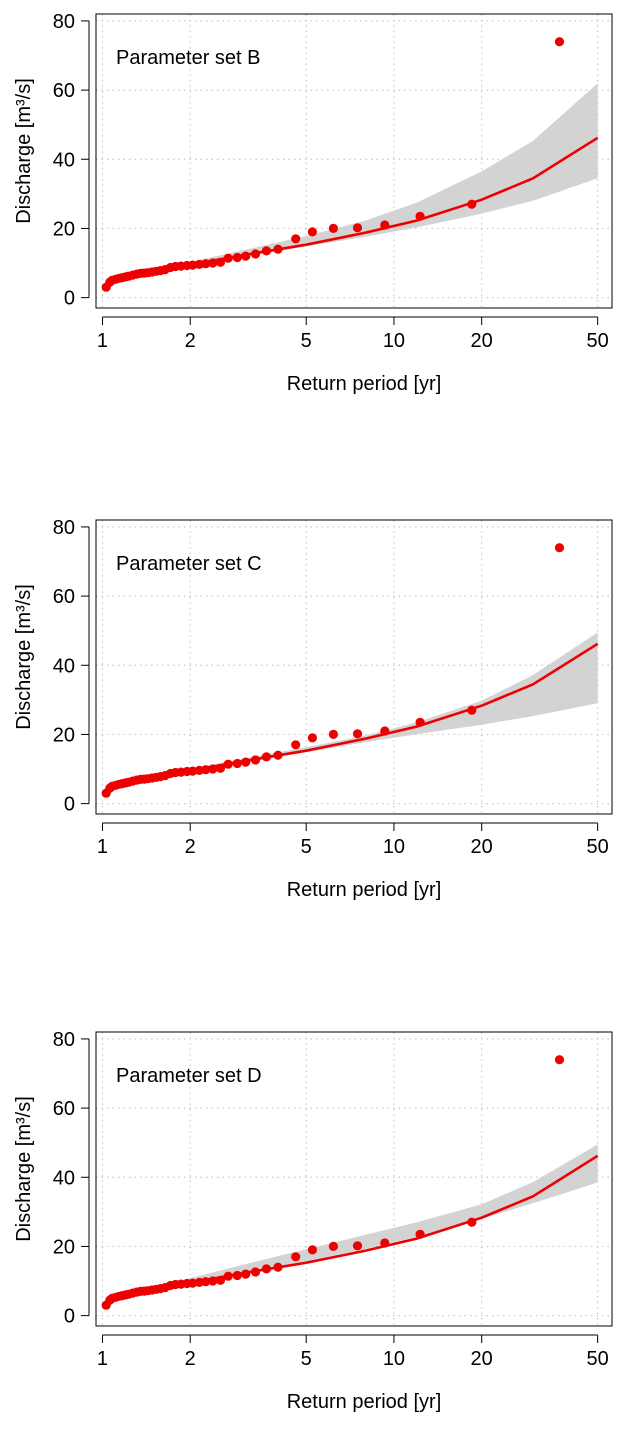 The width and height of the screenshot is (622, 1453). Describe the element at coordinates (189, 1076) in the screenshot. I see `annotation-label: Parameter set D` at that location.